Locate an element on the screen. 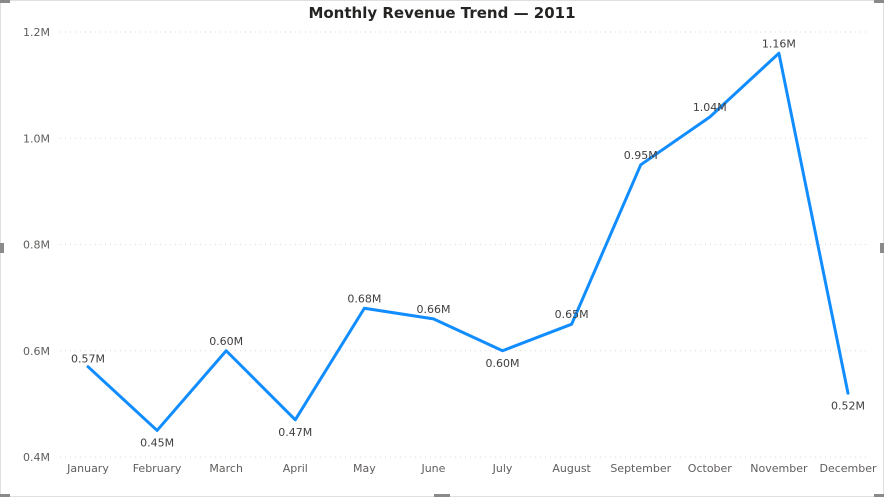  y-tick-label: 1.2M is located at coordinates (36, 32).